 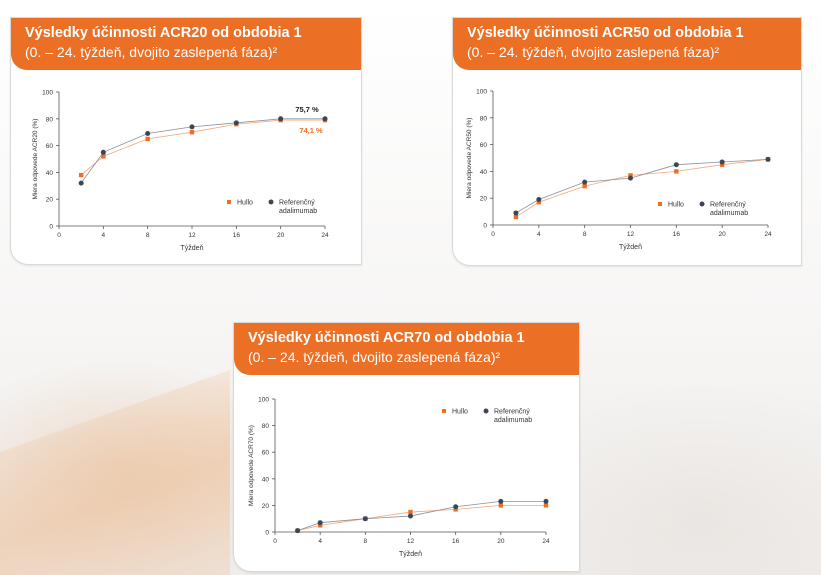 What do you see at coordinates (35, 159) in the screenshot?
I see `y-axis-title: Miera odpovede ACR20 (%)` at bounding box center [35, 159].